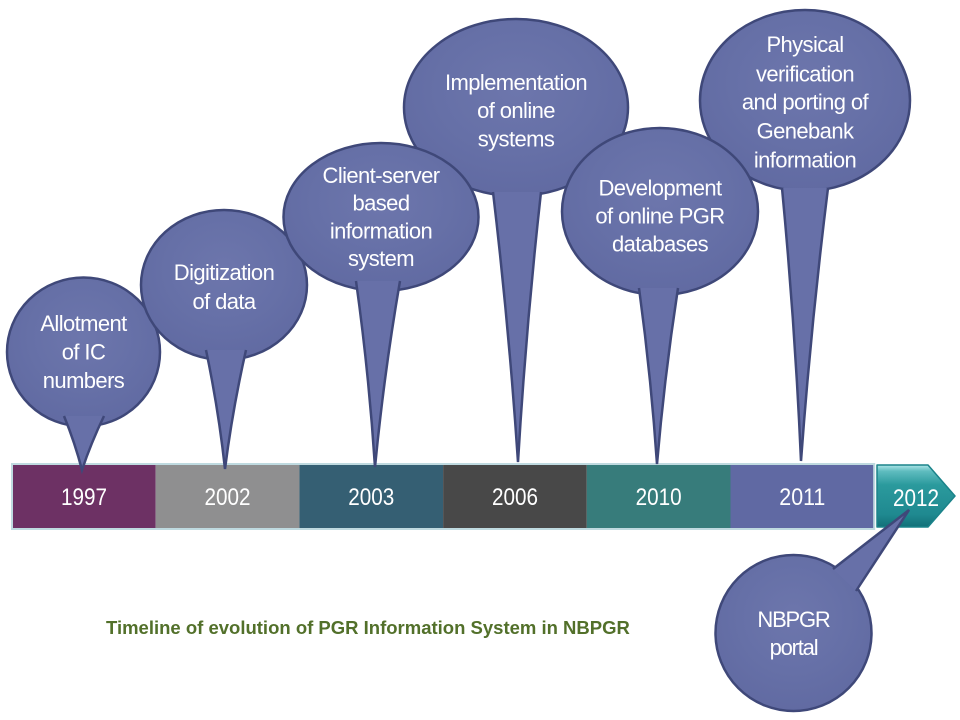 Image resolution: width=960 pixels, height=720 pixels. What do you see at coordinates (516, 139) in the screenshot?
I see `svg-text: systems` at bounding box center [516, 139].